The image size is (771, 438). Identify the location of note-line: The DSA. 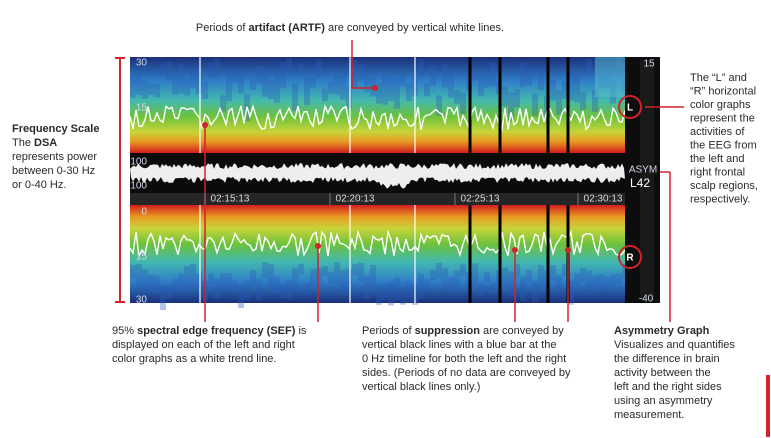
(34, 143).